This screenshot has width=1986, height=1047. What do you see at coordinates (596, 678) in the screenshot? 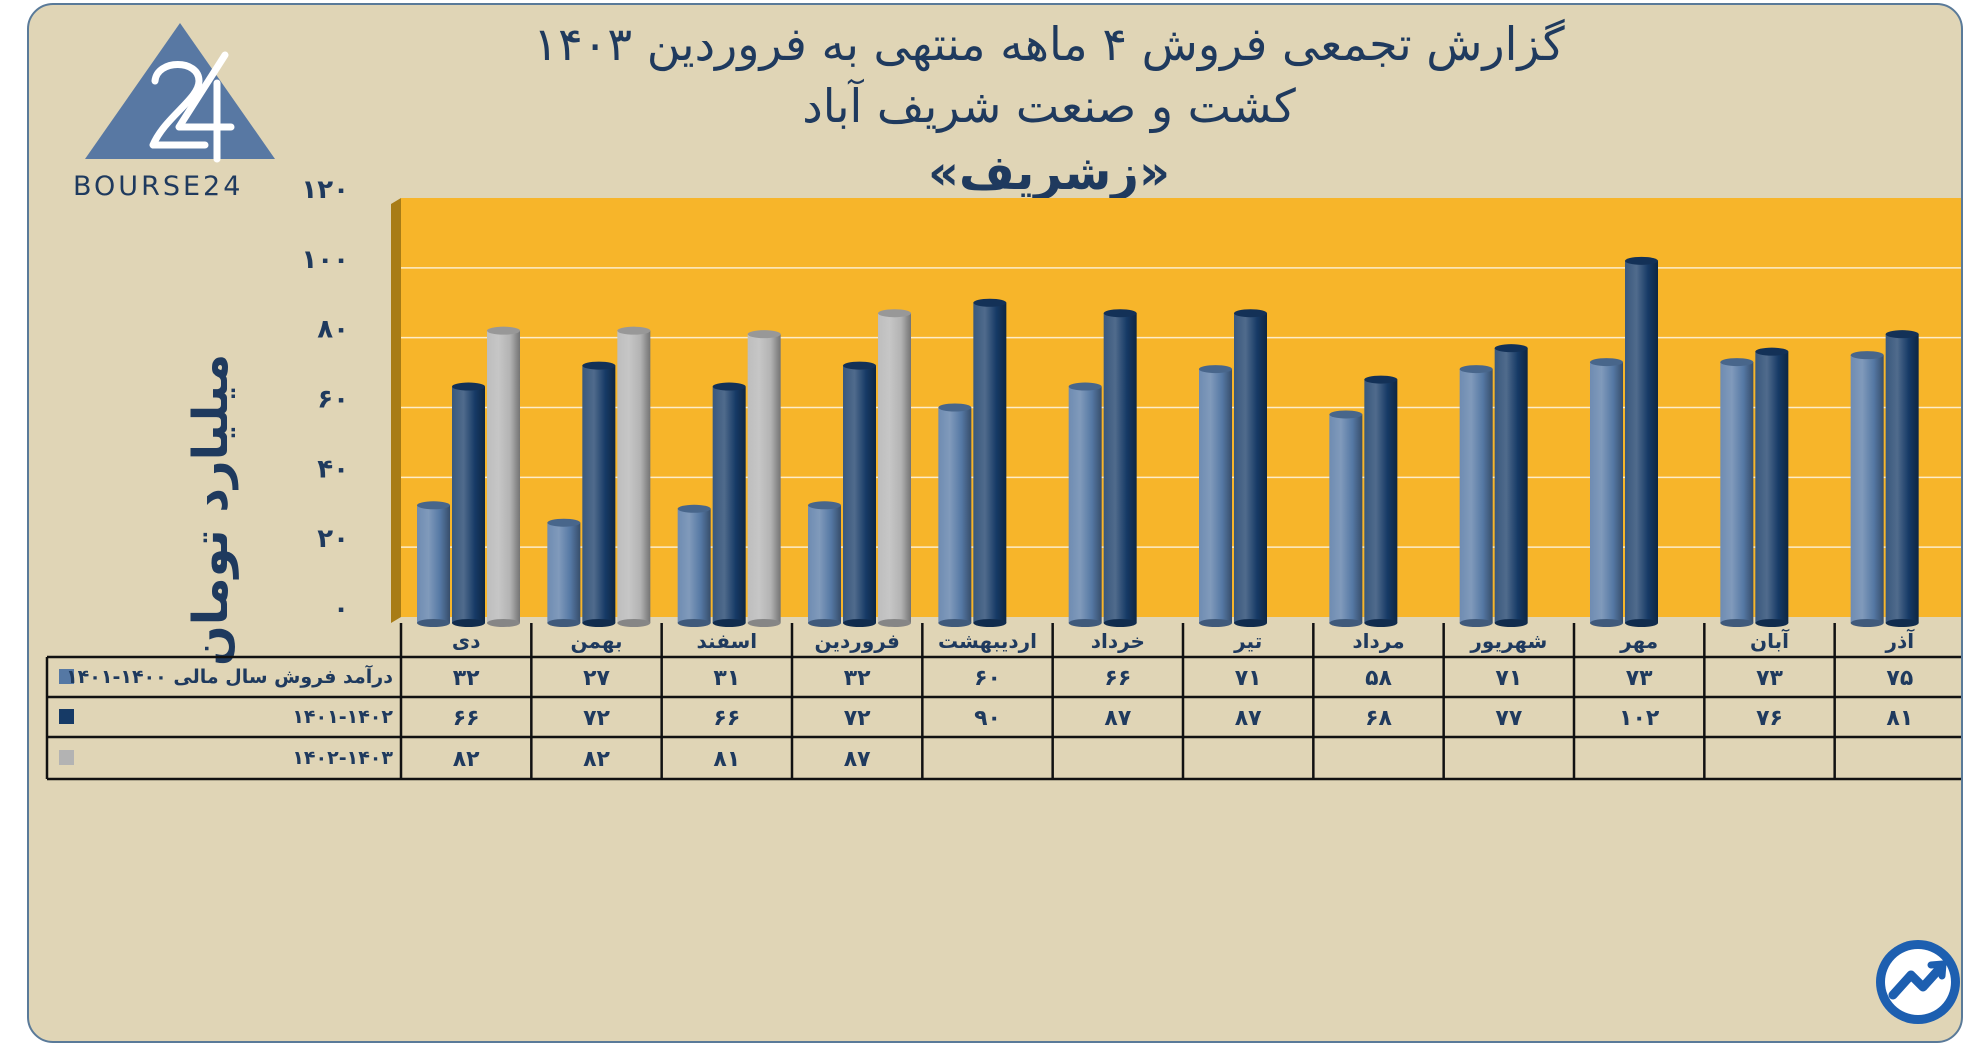
I see `data-label: ۲۷` at bounding box center [596, 678].